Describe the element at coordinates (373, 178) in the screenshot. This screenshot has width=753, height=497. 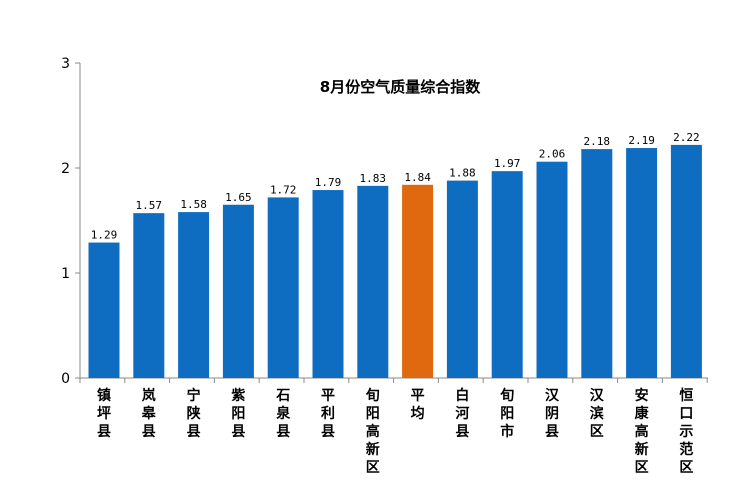
I see `data-label: 1.83` at that location.